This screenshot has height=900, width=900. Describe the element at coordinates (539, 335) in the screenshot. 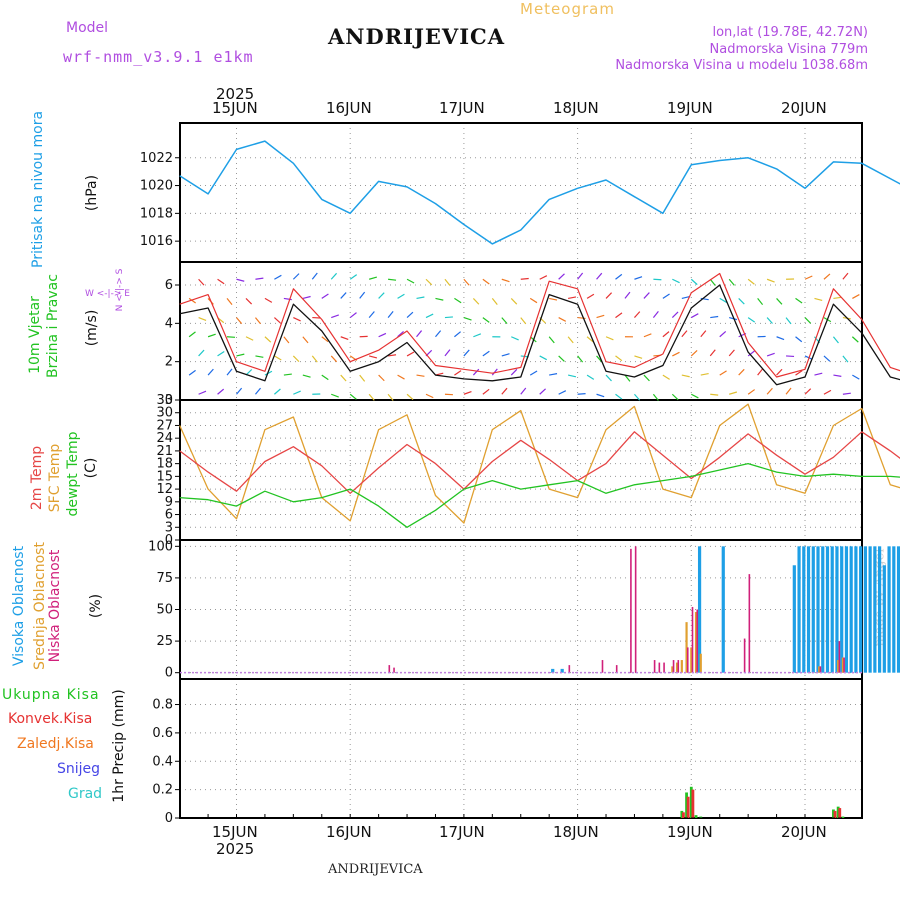

I see `wind-speed-line` at that location.